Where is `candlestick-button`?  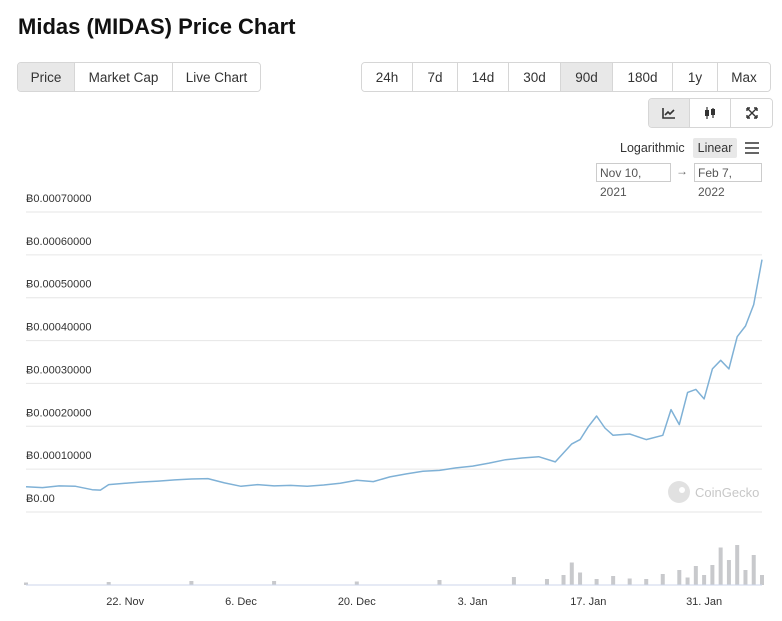
candlestick-button is located at coordinates (710, 113).